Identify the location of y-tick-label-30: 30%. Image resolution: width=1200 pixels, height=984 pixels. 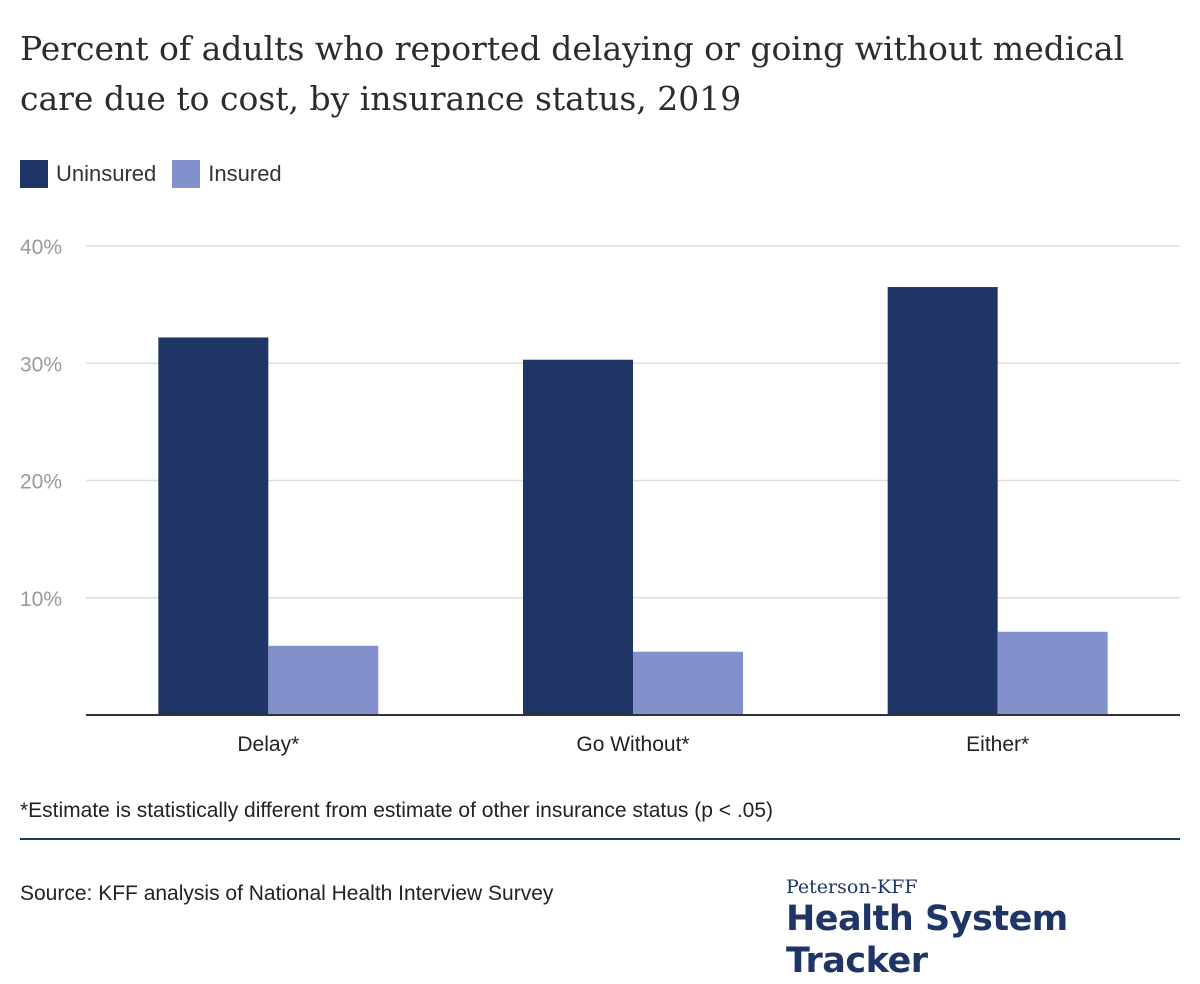
(41, 364).